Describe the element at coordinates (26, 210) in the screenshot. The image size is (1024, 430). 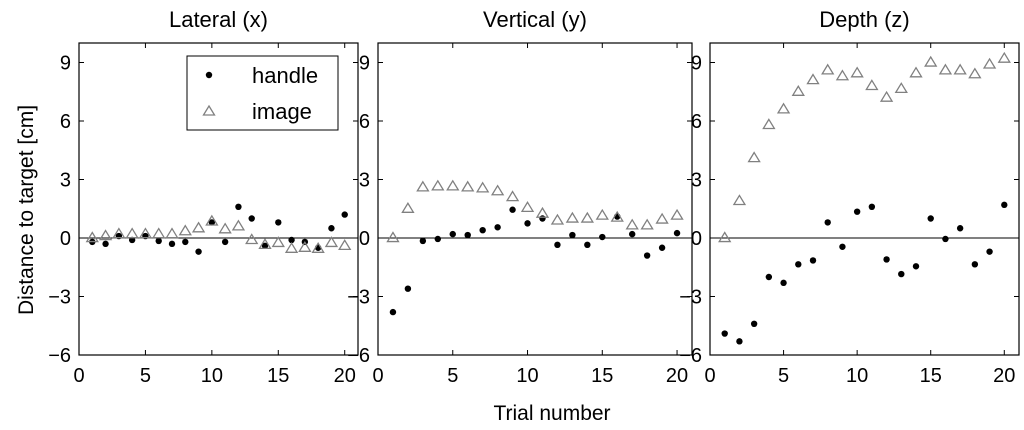
I see `y-axis-label: Distance to target [cm]` at that location.